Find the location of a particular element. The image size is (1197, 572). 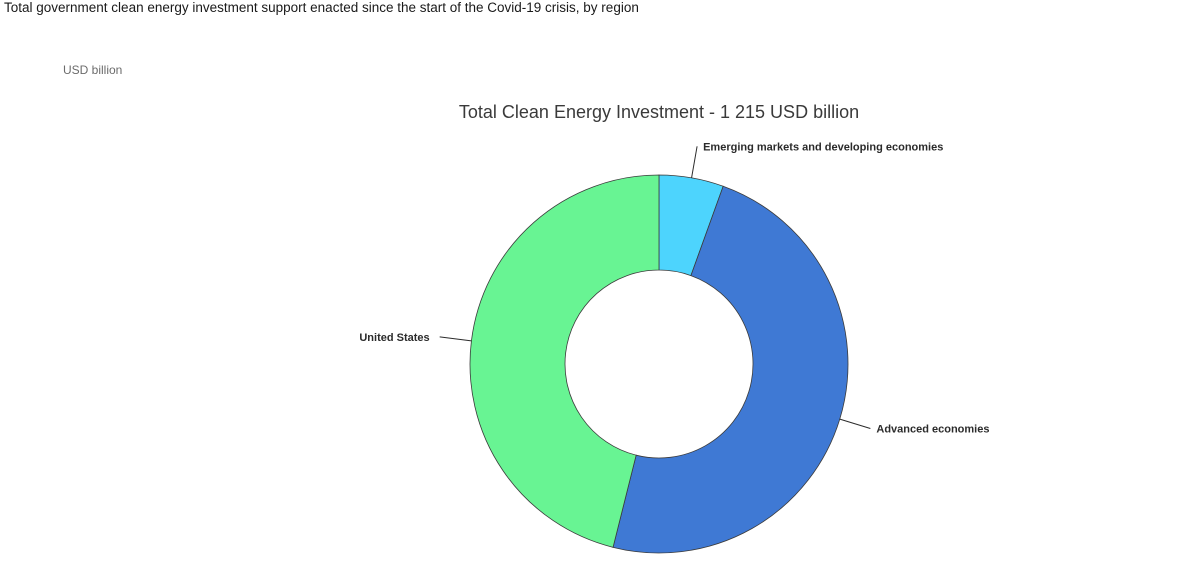

slice-united-states is located at coordinates (564, 361).